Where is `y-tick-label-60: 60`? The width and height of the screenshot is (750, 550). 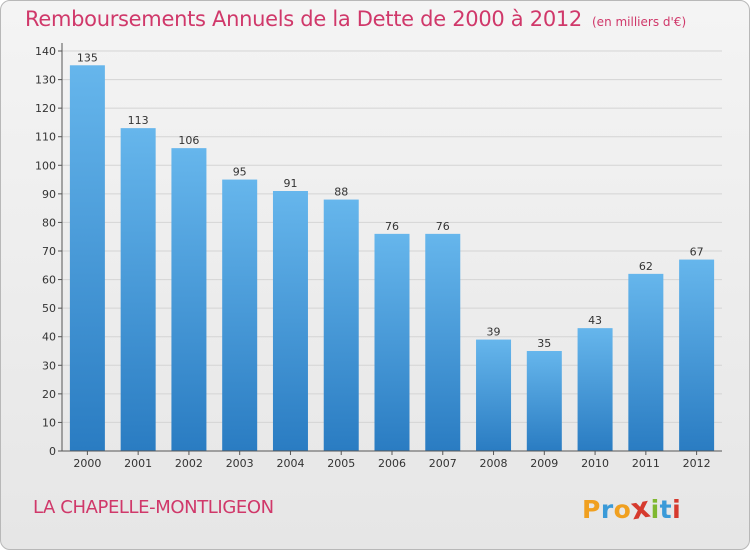
y-tick-label-60: 60 is located at coordinates (49, 280).